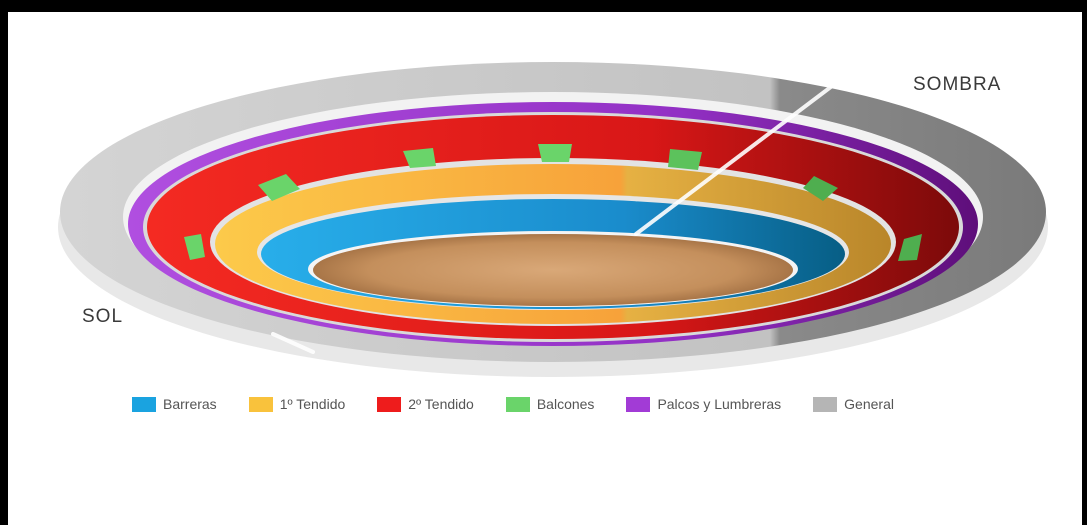 The height and width of the screenshot is (525, 1087). What do you see at coordinates (293, 343) in the screenshot?
I see `sol-divider-line` at bounding box center [293, 343].